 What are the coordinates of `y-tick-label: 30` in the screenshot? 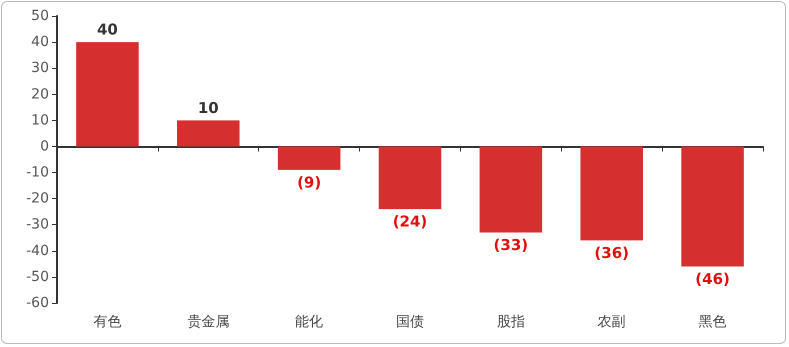 It's located at (40, 68).